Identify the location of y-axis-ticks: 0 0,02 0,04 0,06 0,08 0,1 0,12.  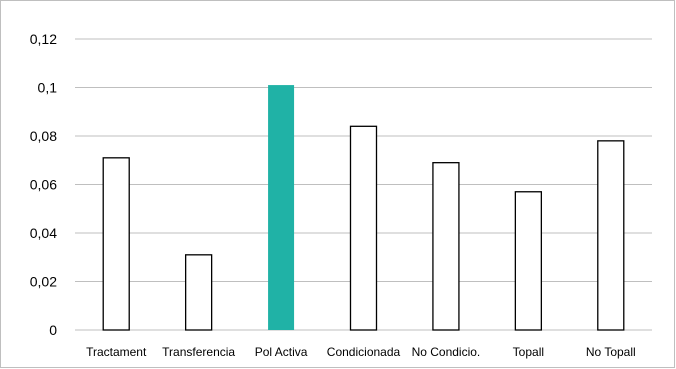
(43, 184).